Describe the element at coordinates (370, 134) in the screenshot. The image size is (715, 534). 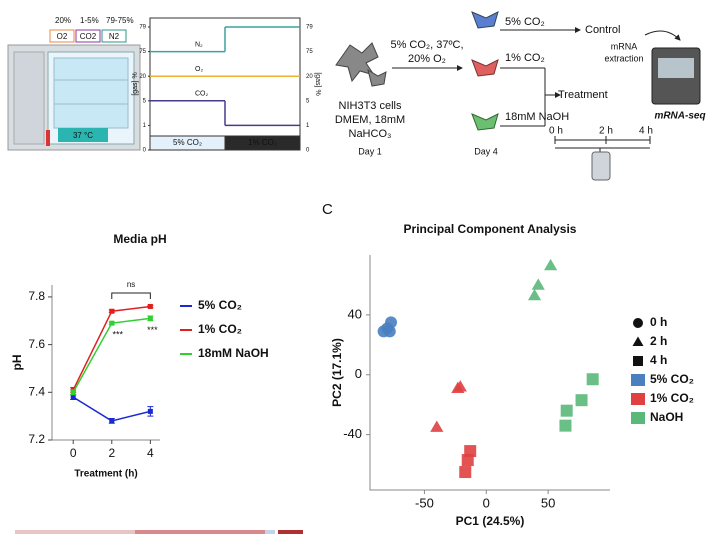
I see `cells-label: NaHCO₃` at that location.